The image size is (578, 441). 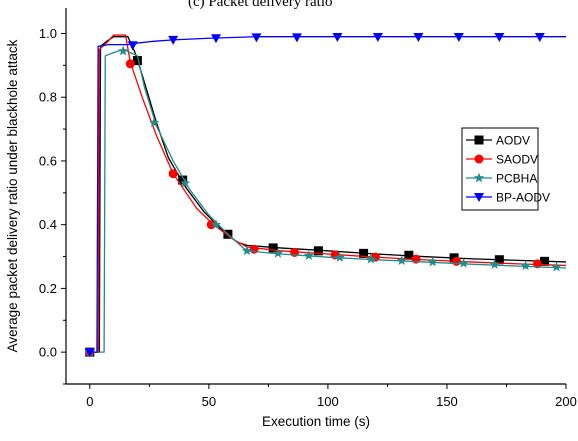 I want to click on legend-marker-saodv, so click(x=479, y=159).